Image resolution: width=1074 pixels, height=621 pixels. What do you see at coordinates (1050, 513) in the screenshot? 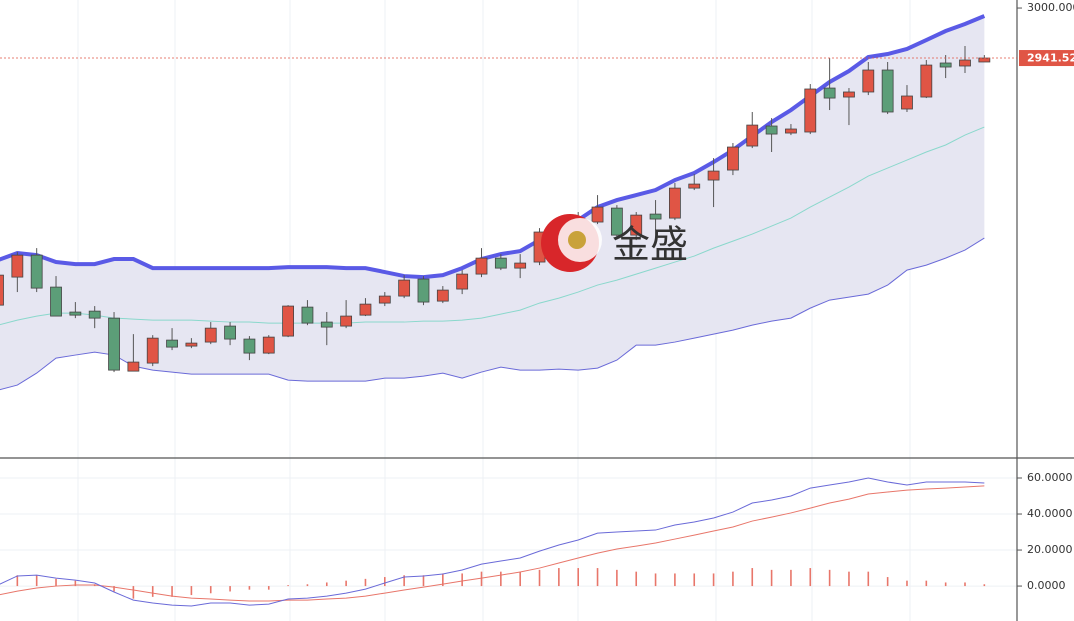
I see `y2-tick-label: 40.0000` at bounding box center [1050, 513].